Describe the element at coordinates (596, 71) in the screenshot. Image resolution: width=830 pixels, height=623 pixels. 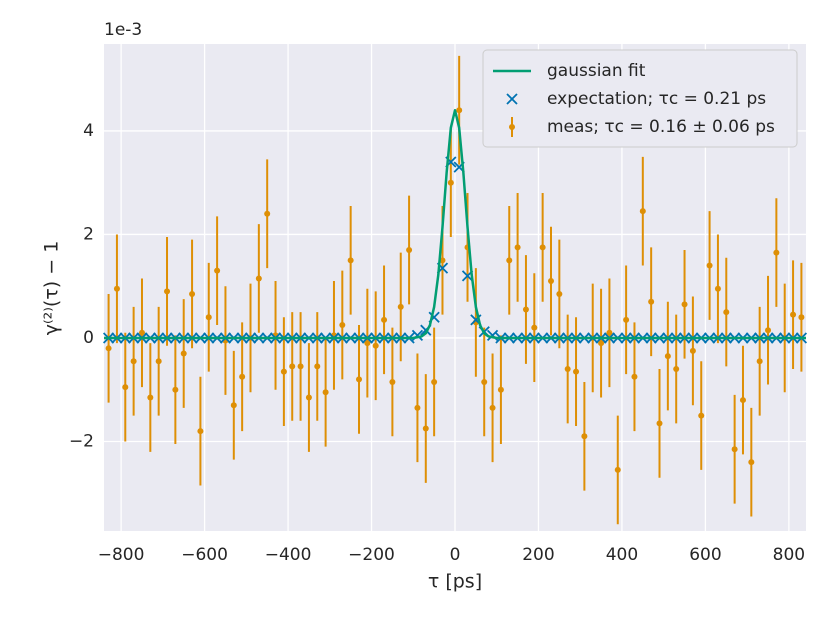
I see `legend-label: gaussian fit` at that location.